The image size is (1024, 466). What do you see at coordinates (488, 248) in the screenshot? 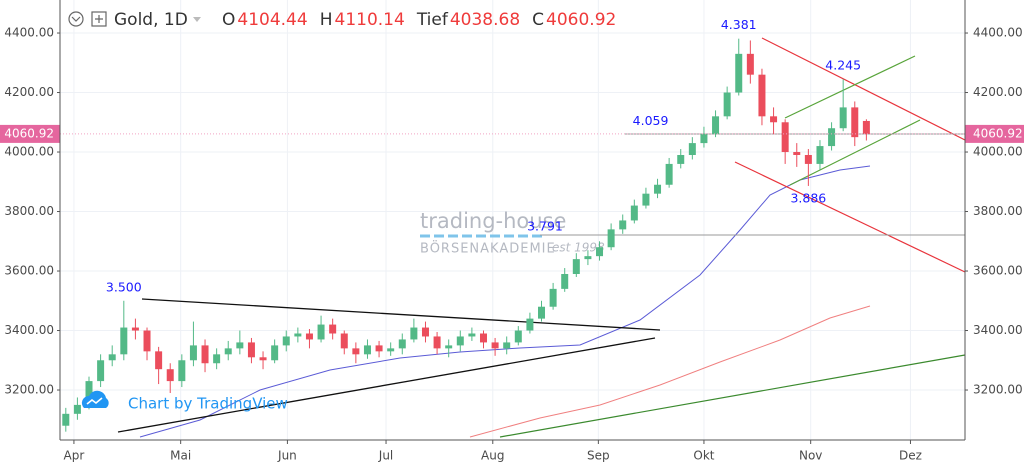
I see `watermark-sub: BÖRSENAKADEMIE` at bounding box center [488, 248].